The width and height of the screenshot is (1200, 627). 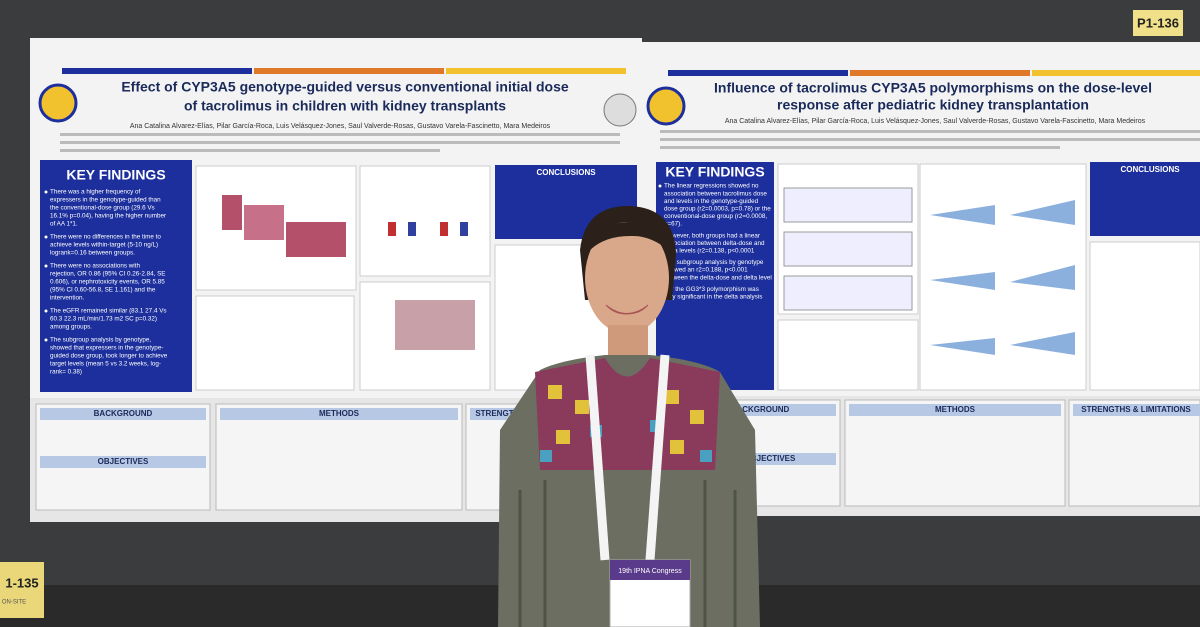 What do you see at coordinates (100, 340) in the screenshot?
I see `finding-line: The subgroup analysis by genotype,` at bounding box center [100, 340].